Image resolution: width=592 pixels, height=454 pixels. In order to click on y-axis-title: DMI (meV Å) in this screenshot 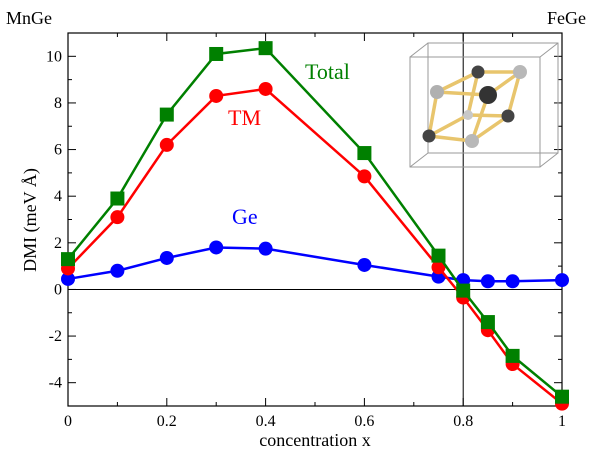, I will do `click(30, 220)`.